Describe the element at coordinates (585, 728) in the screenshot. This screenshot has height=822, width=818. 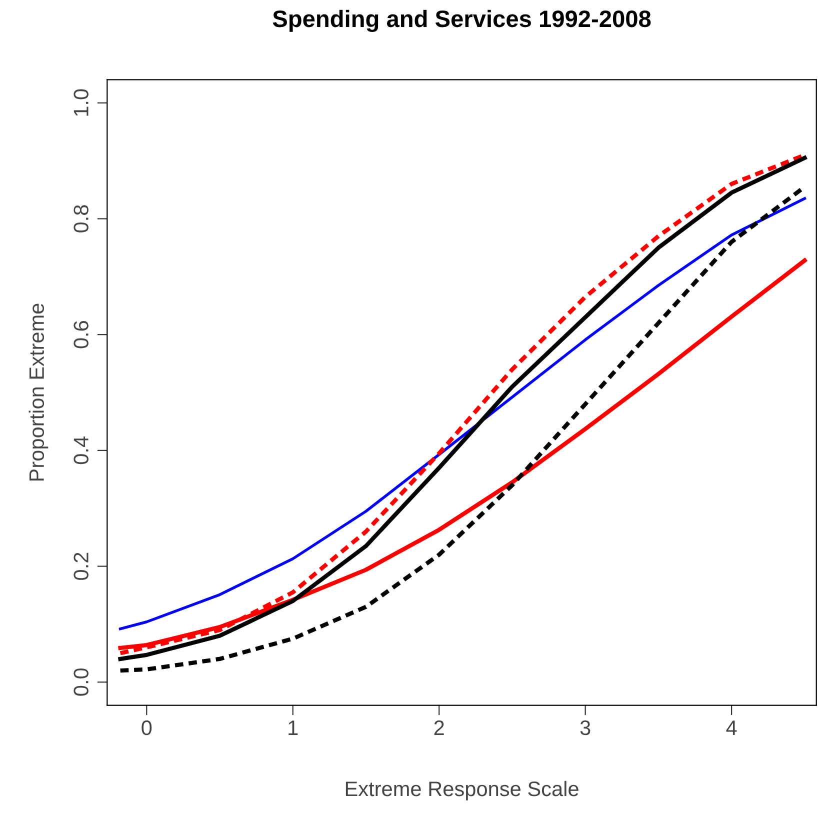
I see `x-tick-label: 3` at that location.